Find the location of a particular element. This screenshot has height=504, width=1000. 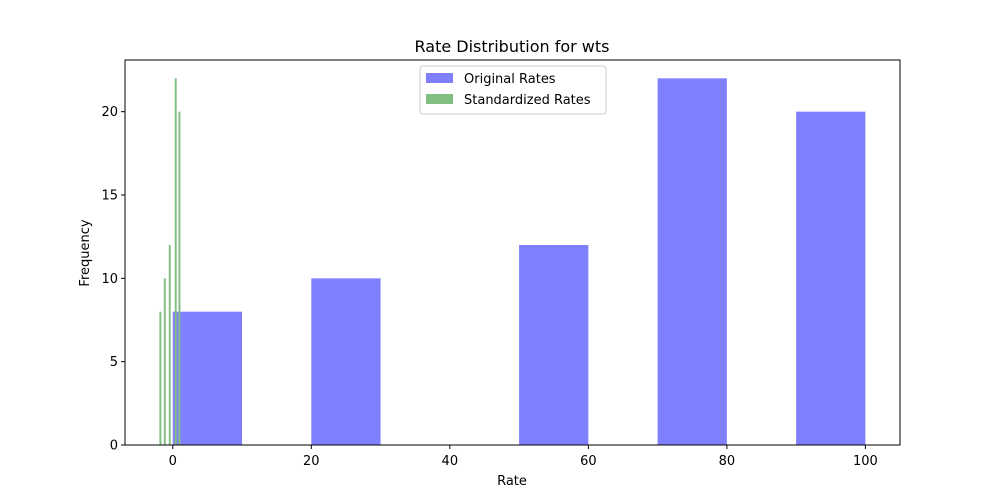

x-axis-label: Rate is located at coordinates (512, 481).